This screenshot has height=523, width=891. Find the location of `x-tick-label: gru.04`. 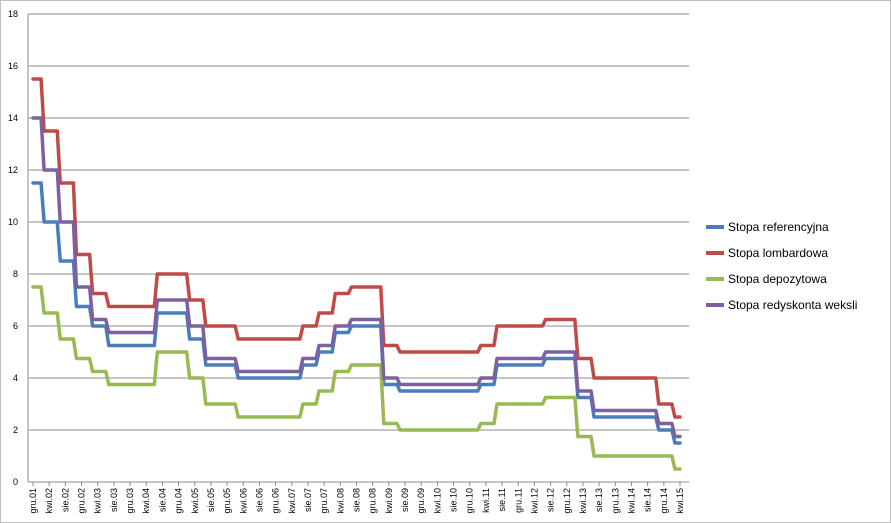

x-tick-label: gru.04 is located at coordinates (179, 501).